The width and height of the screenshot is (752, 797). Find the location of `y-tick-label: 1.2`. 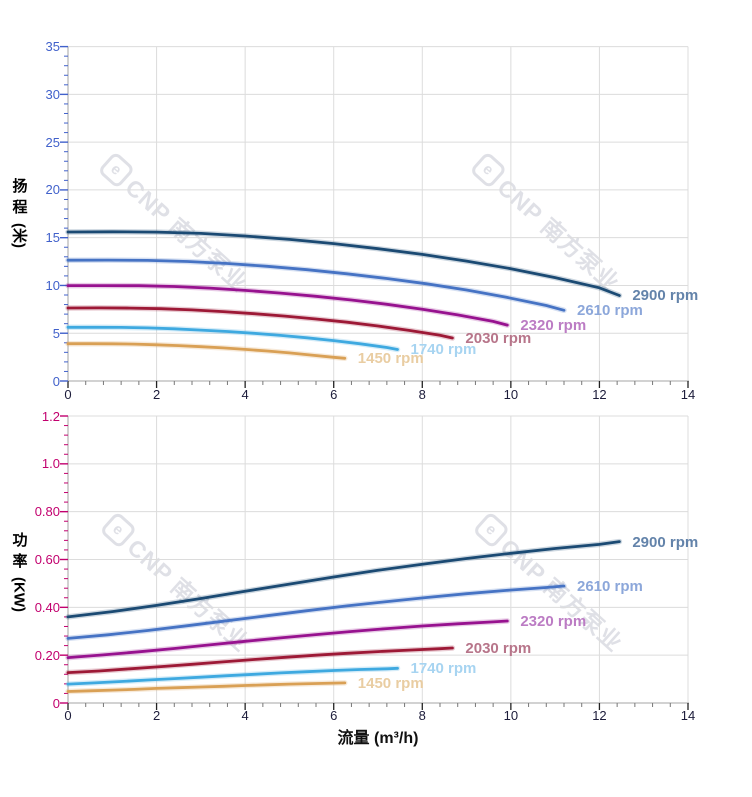

y-tick-label: 1.2 is located at coordinates (50, 416).